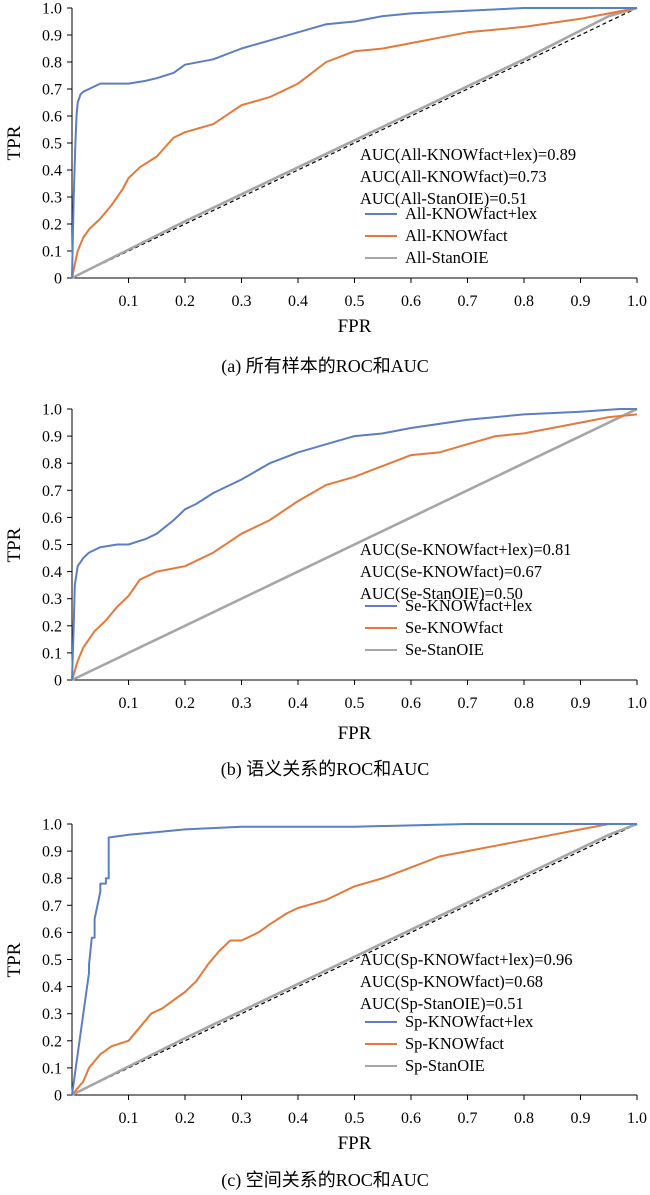 This screenshot has width=650, height=1195. Describe the element at coordinates (446, 257) in the screenshot. I see `legend-label: All-StanOIE` at that location.